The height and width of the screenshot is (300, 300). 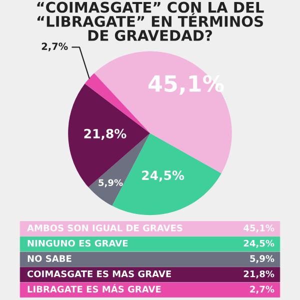 I want to click on text: 5,9%, so click(x=262, y=259).